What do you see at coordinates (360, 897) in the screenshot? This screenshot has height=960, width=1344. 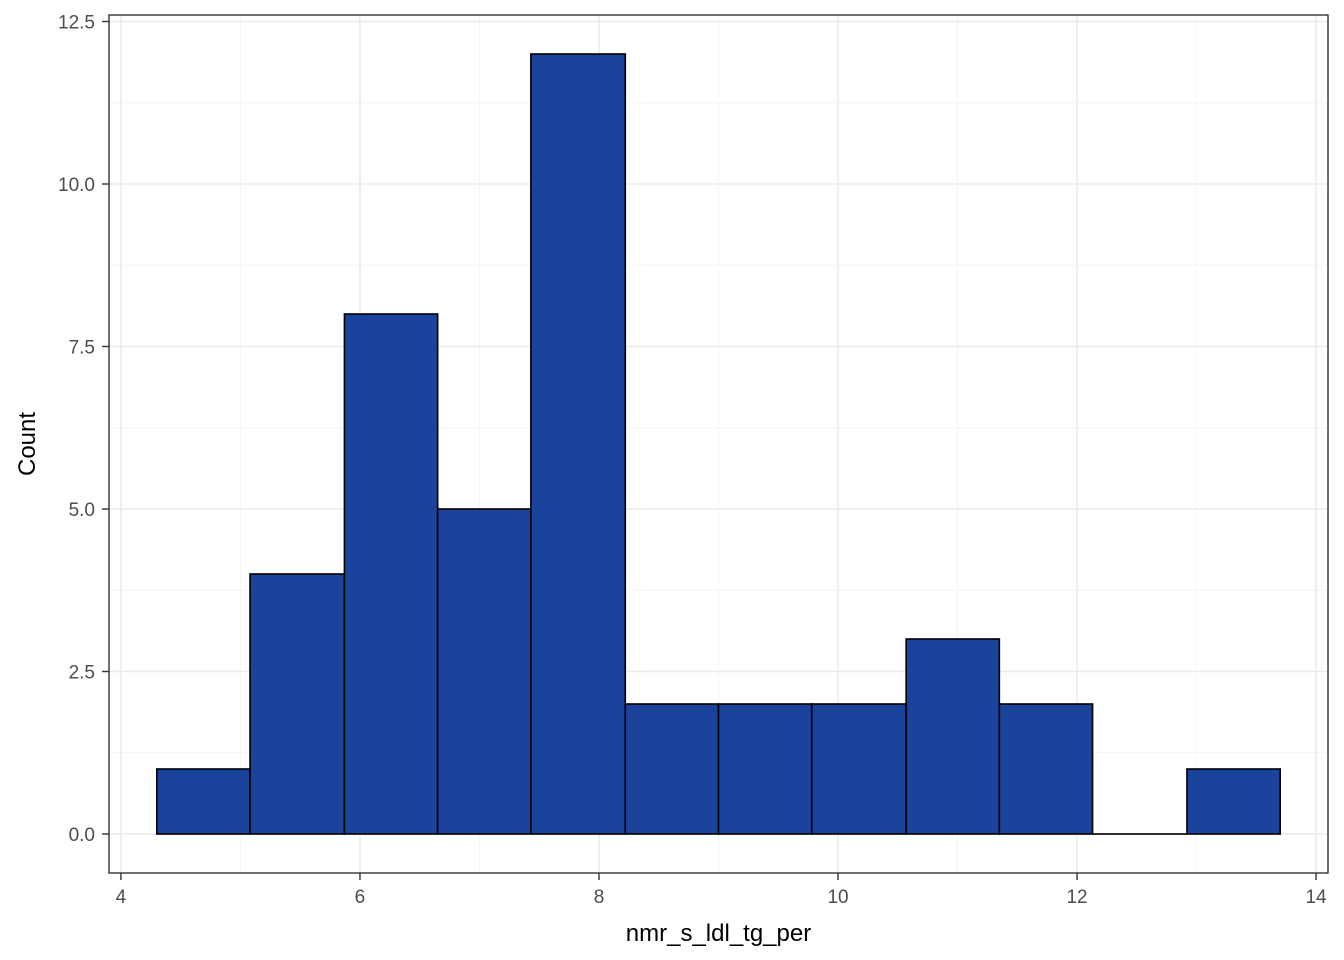 I see `x-tick-label: 6` at bounding box center [360, 897].